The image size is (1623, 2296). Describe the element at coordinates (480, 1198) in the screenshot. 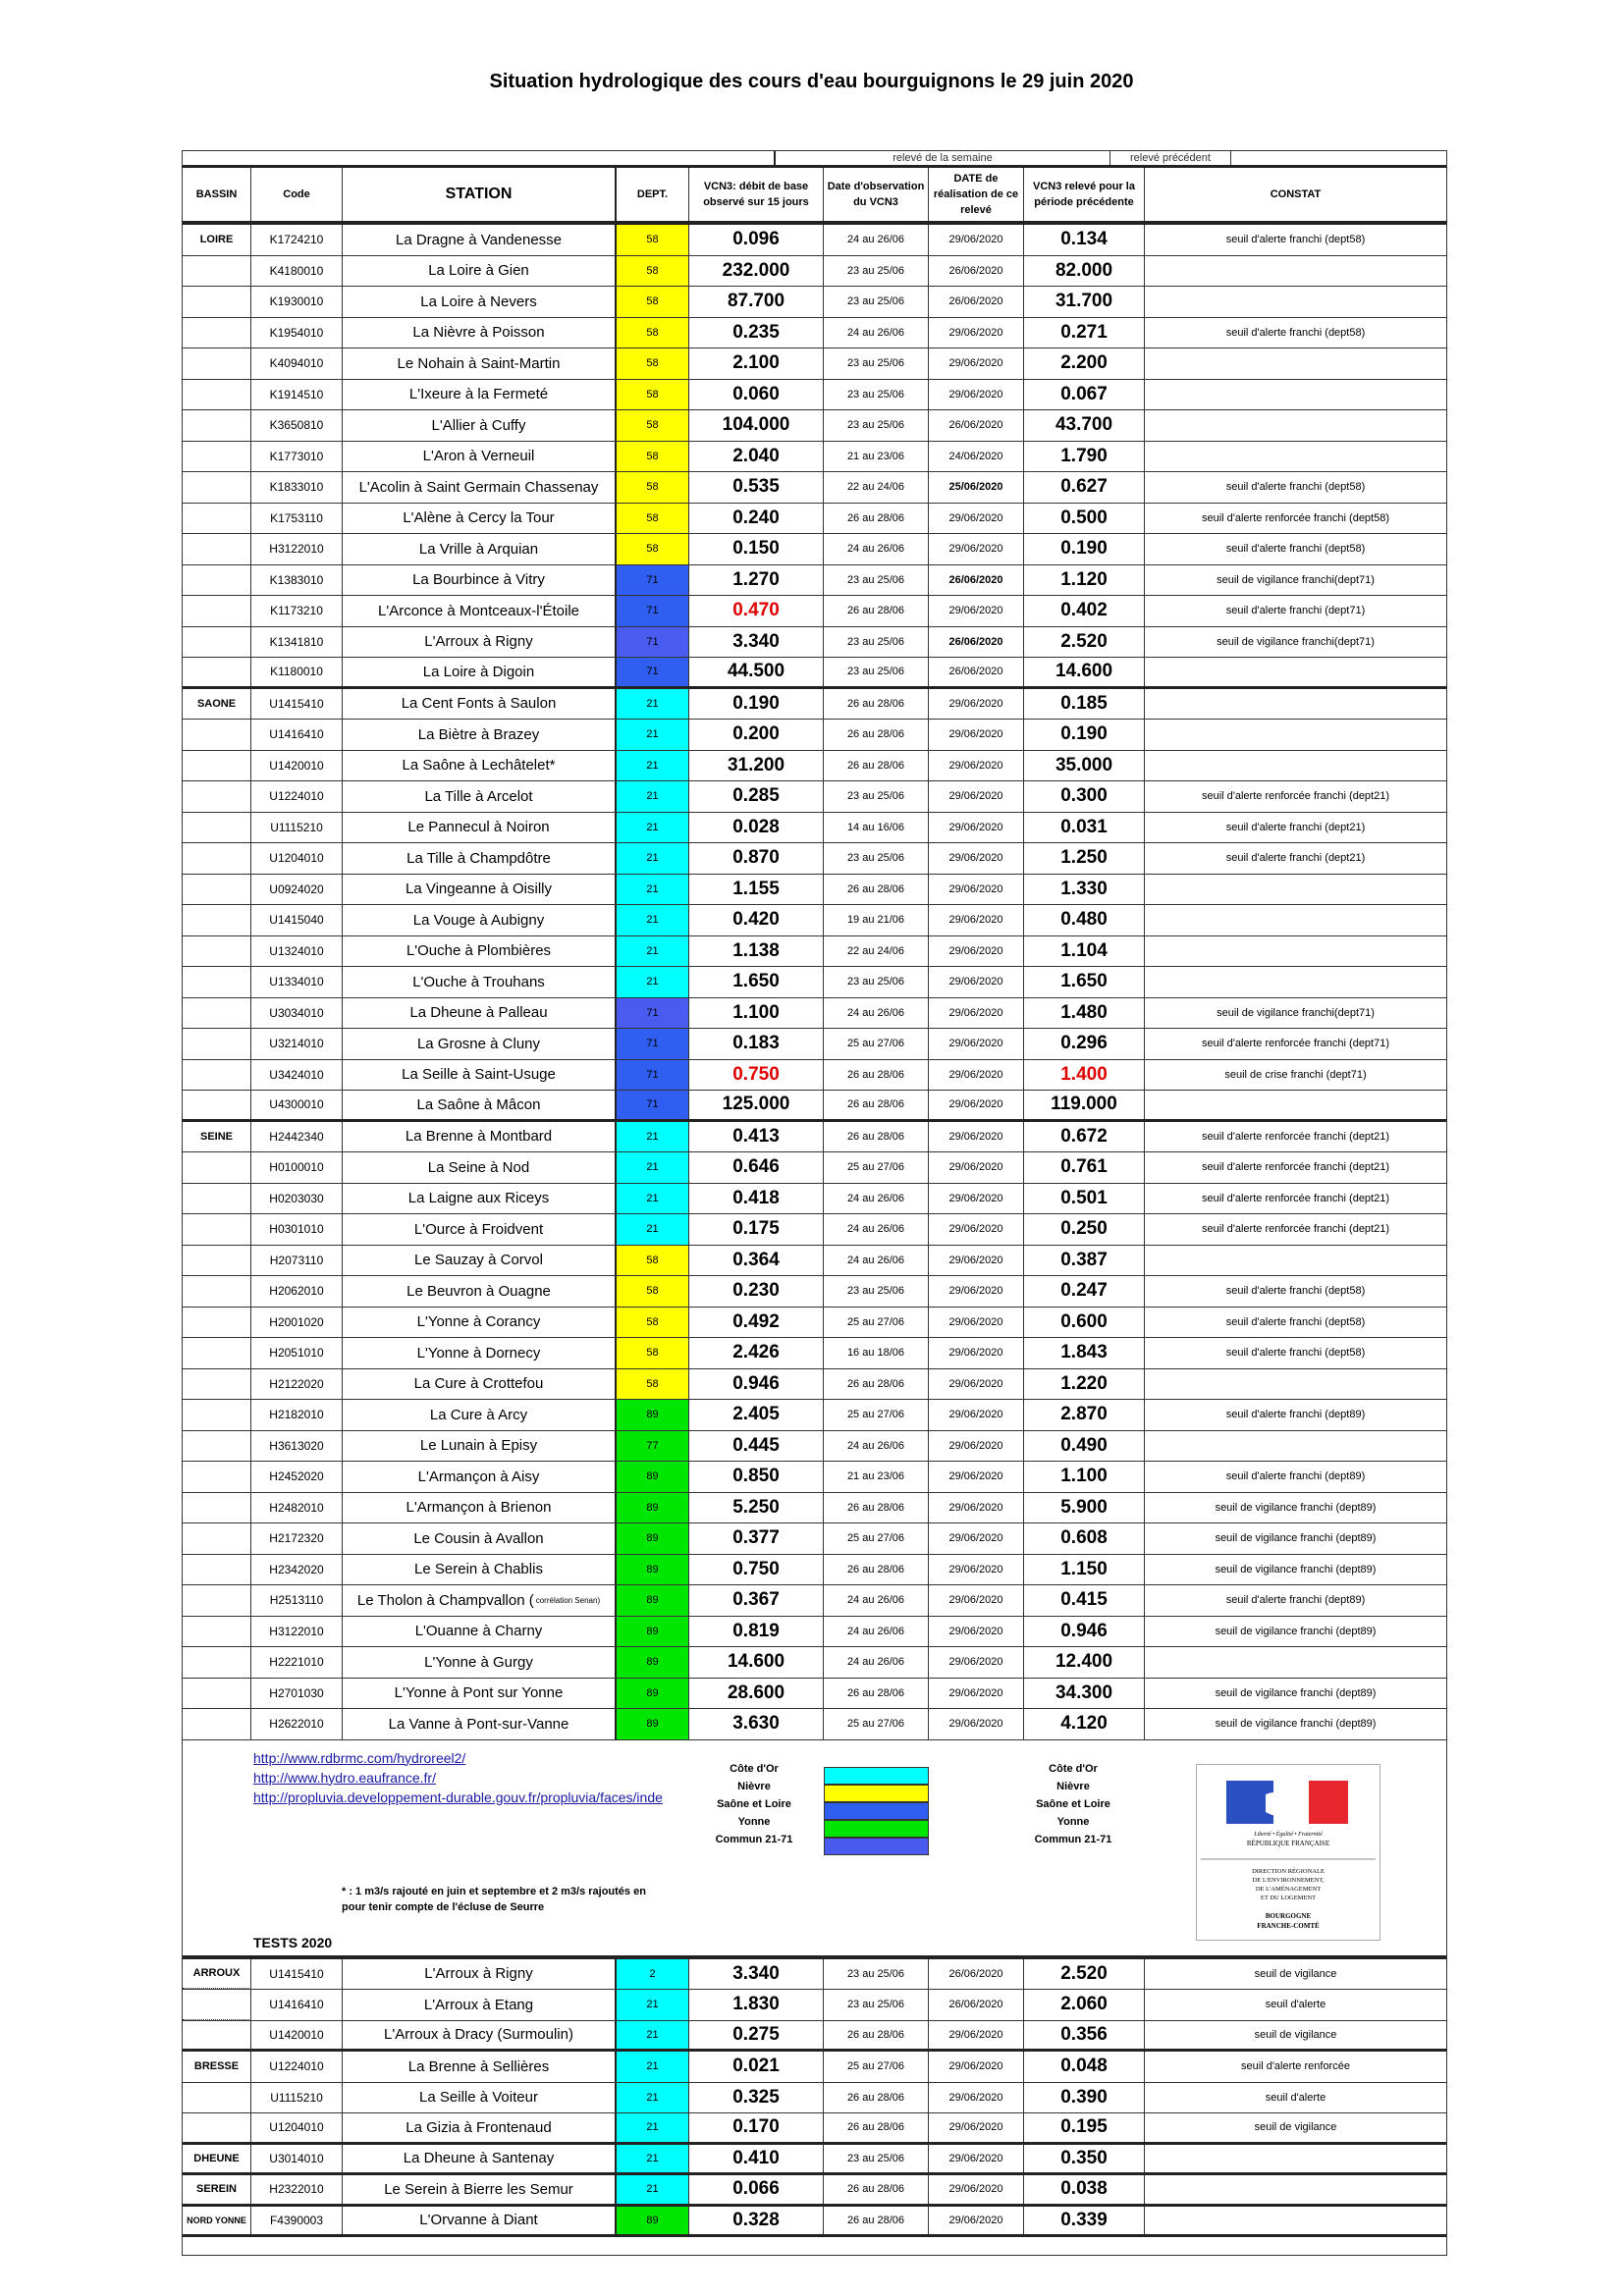

I see `station-cell: La Laigne aux Riceys` at that location.